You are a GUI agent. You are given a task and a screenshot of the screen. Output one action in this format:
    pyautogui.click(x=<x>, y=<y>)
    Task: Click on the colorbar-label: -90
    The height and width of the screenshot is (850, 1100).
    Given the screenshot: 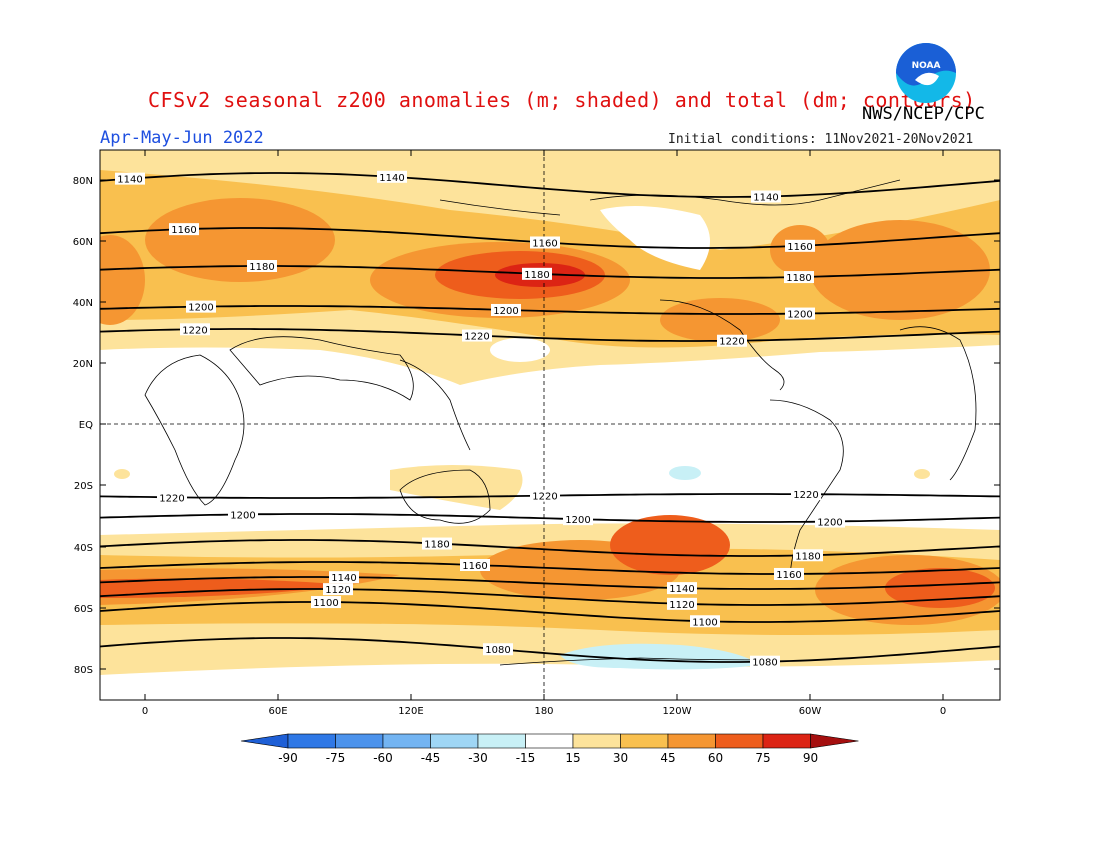 What is the action you would take?
    pyautogui.click(x=288, y=758)
    